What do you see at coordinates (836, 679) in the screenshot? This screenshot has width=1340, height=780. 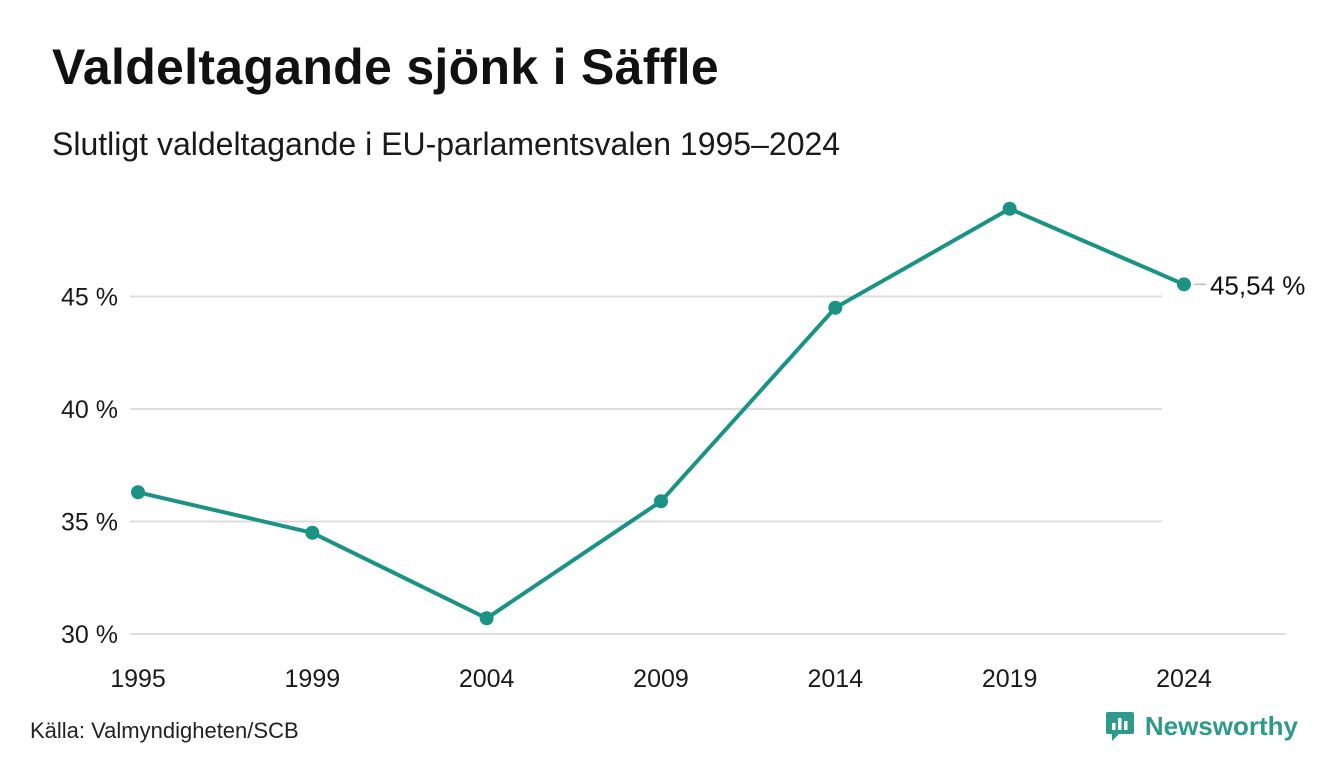 I see `x-tick-label: 2014` at bounding box center [836, 679].